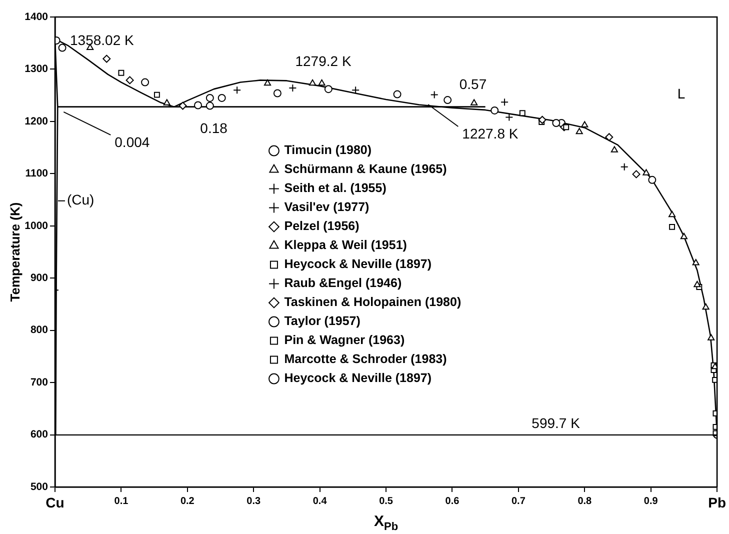 This screenshot has width=729, height=534. What do you see at coordinates (322, 226) in the screenshot?
I see `legend-label: Pelzel (1956)` at bounding box center [322, 226].